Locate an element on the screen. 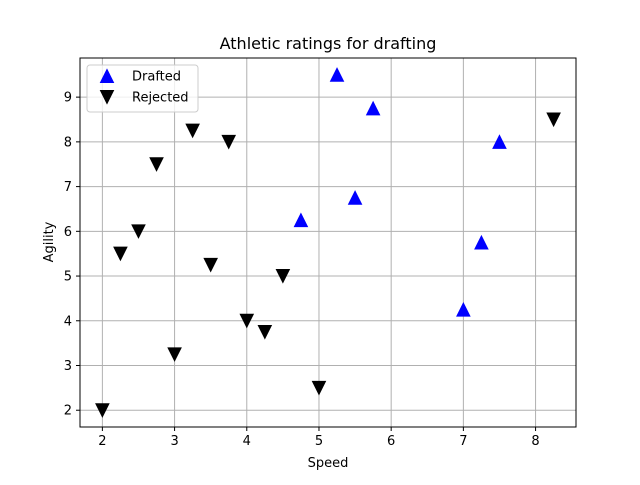 This screenshot has height=485, width=640. y-tick-label: 2 is located at coordinates (68, 411).